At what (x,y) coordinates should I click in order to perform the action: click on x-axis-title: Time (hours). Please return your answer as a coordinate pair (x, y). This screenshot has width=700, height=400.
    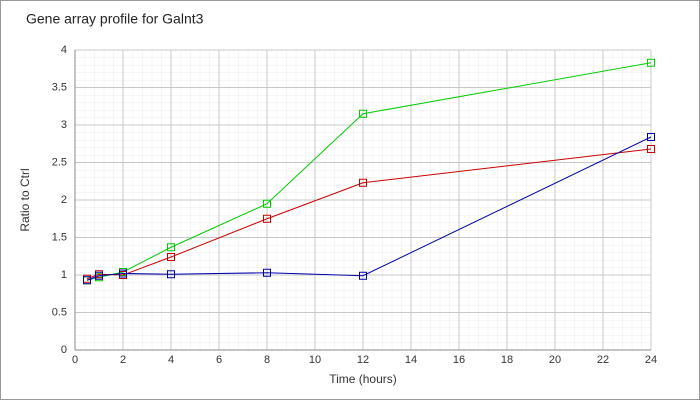
    Looking at the image, I should click on (363, 379).